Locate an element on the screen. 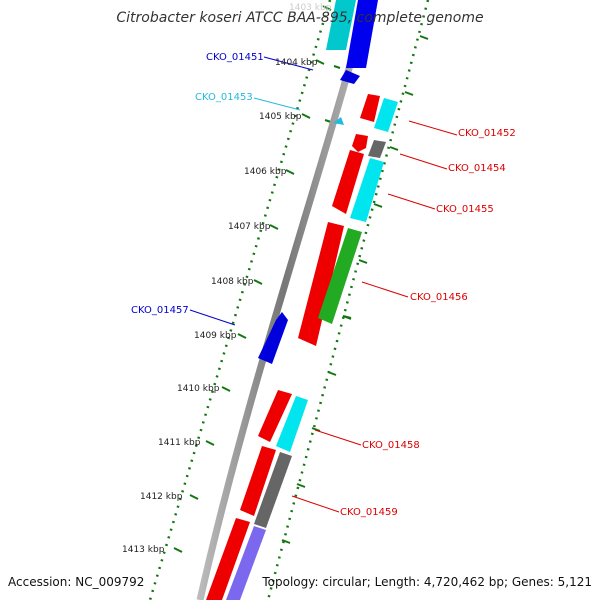 Image resolution: width=600 pixels, height=600 pixels. gene-cko01454-gray is located at coordinates (377, 149).